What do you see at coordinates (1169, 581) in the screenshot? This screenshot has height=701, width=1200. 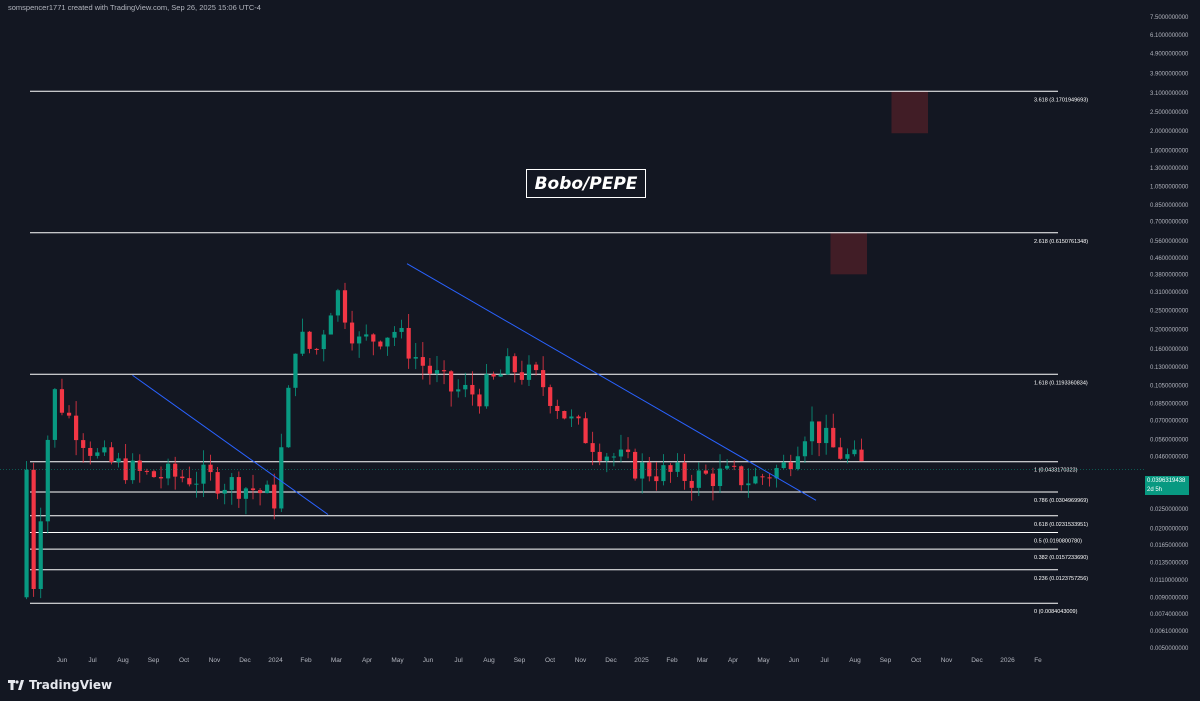 I see `price-tick-label-30: 0.0110000000` at bounding box center [1169, 581].